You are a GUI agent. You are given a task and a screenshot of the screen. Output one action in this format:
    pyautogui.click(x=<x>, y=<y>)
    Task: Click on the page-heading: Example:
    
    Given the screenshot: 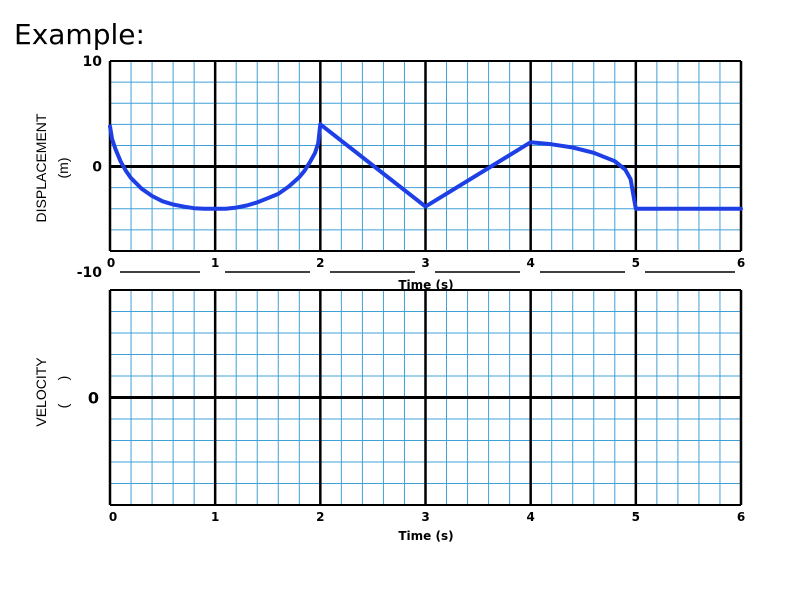 What is the action you would take?
    pyautogui.click(x=79, y=34)
    